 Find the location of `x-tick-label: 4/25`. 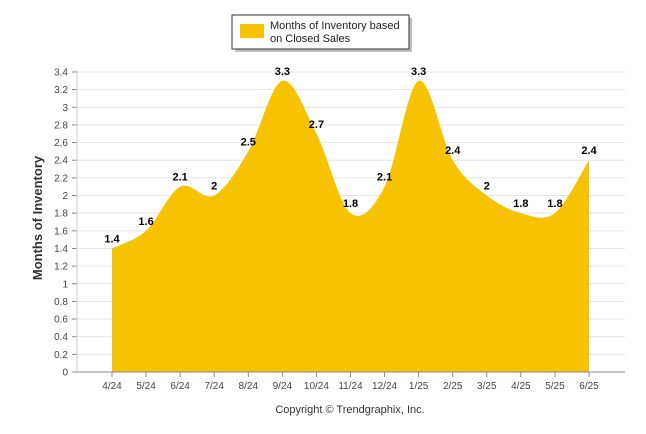

x-tick-label: 4/25 is located at coordinates (521, 386).